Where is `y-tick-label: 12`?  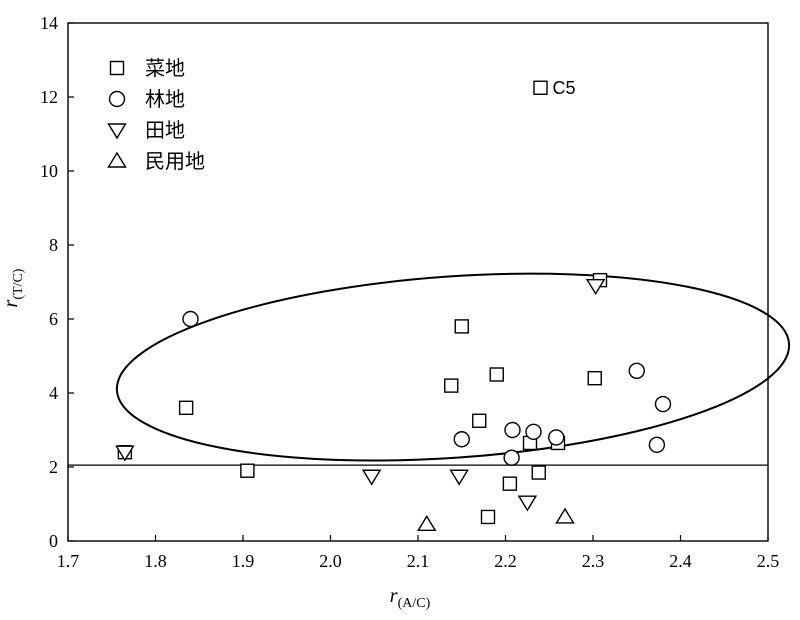
y-tick-label: 12 is located at coordinates (49, 97).